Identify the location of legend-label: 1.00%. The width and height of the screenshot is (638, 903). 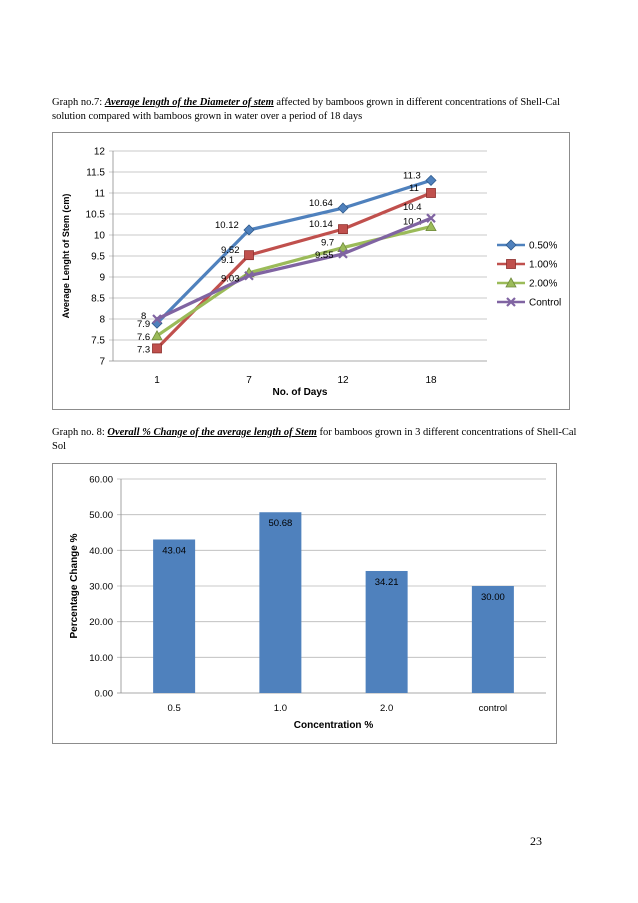
(543, 265).